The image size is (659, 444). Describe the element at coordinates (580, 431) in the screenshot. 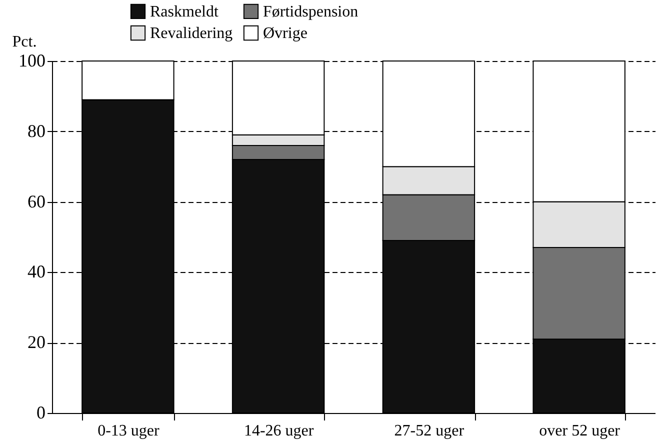

I see `x-tick-label: over 52 uger` at that location.